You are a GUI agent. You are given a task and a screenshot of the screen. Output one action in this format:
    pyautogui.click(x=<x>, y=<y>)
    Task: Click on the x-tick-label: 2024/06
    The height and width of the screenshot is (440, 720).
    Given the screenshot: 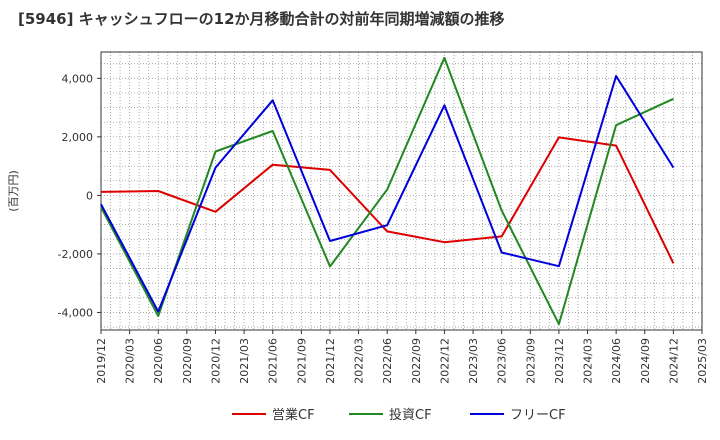 What is the action you would take?
    pyautogui.click(x=616, y=361)
    